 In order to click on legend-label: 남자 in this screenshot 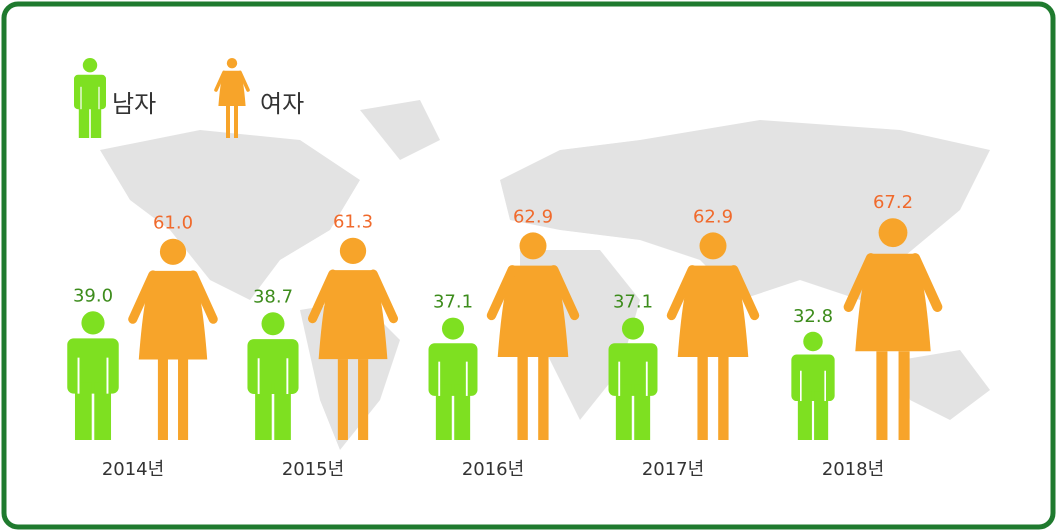, I will do `click(134, 104)`.